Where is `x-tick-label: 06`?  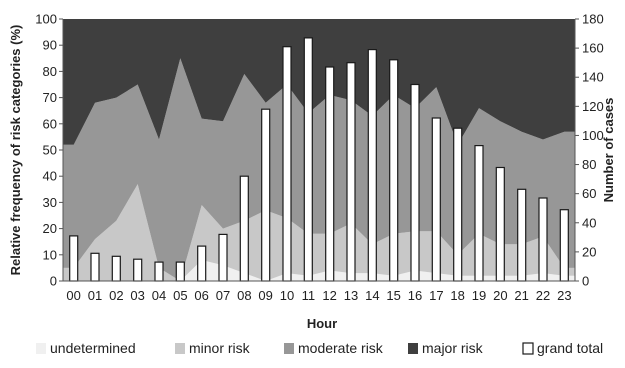 x-tick-label: 06 is located at coordinates (201, 295).